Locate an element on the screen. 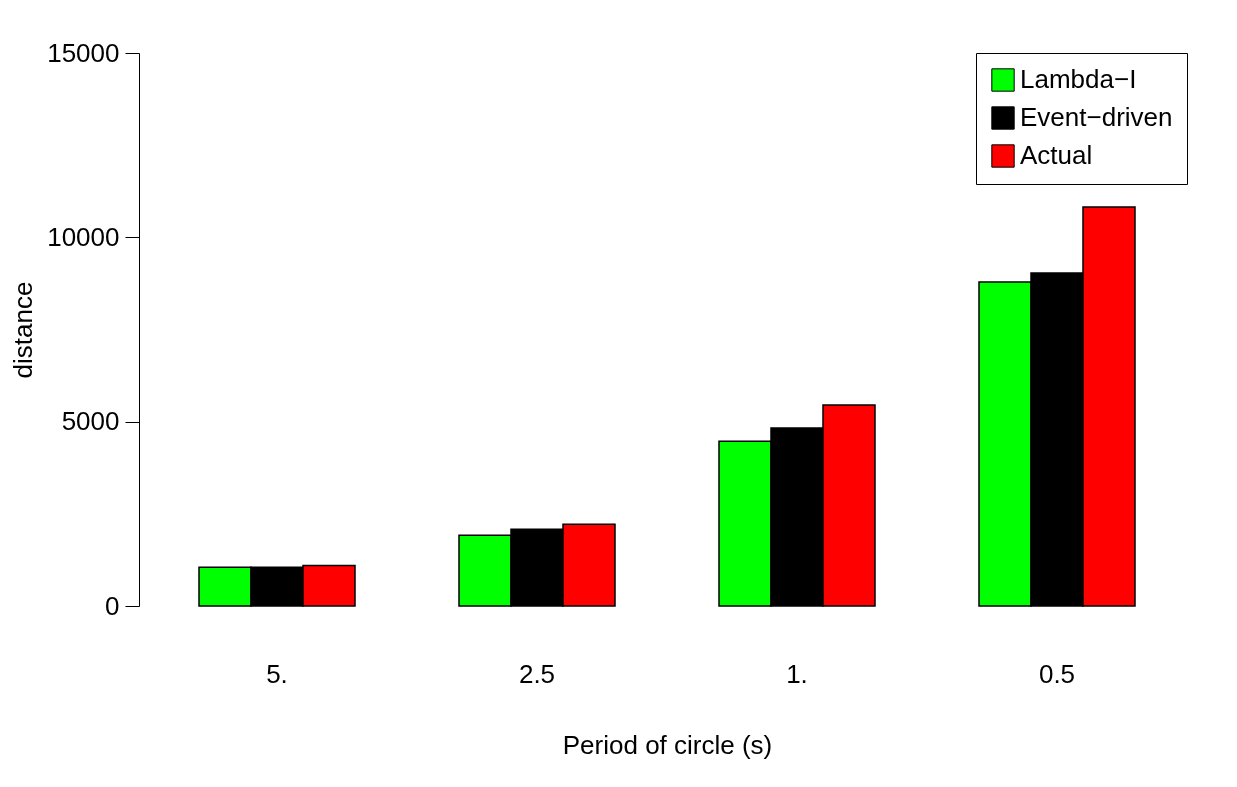  x-tick-label: 2.5 is located at coordinates (537, 673).